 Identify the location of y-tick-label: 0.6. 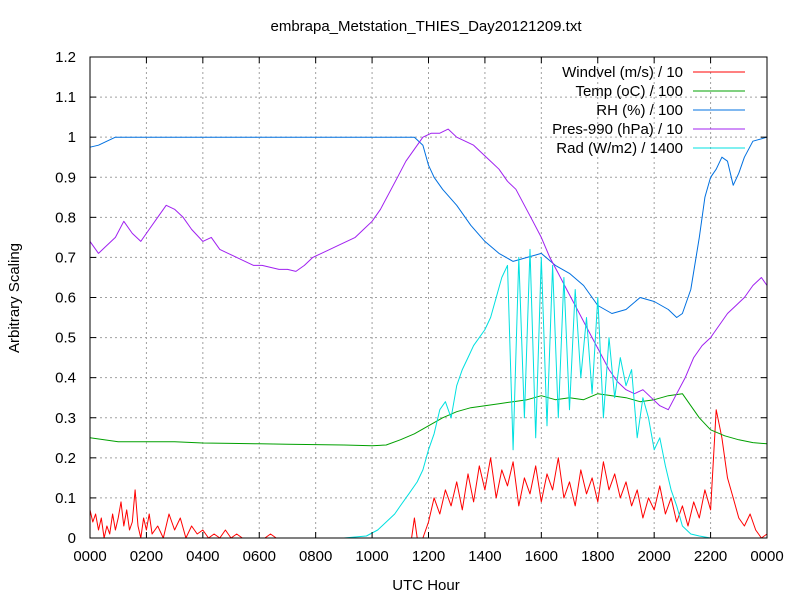
(65, 298).